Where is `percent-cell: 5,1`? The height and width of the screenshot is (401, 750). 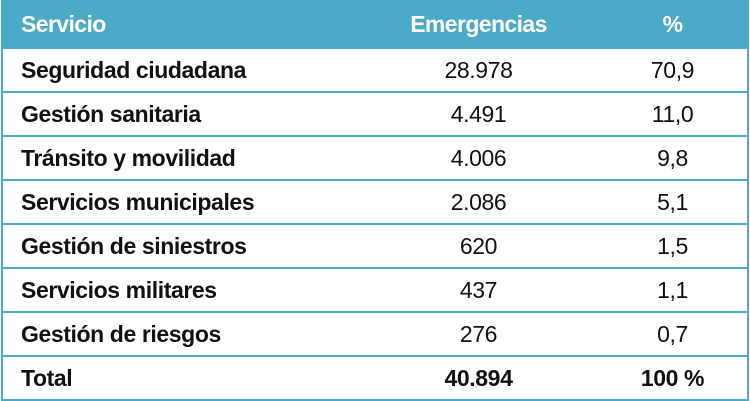
percent-cell: 5,1 is located at coordinates (673, 201).